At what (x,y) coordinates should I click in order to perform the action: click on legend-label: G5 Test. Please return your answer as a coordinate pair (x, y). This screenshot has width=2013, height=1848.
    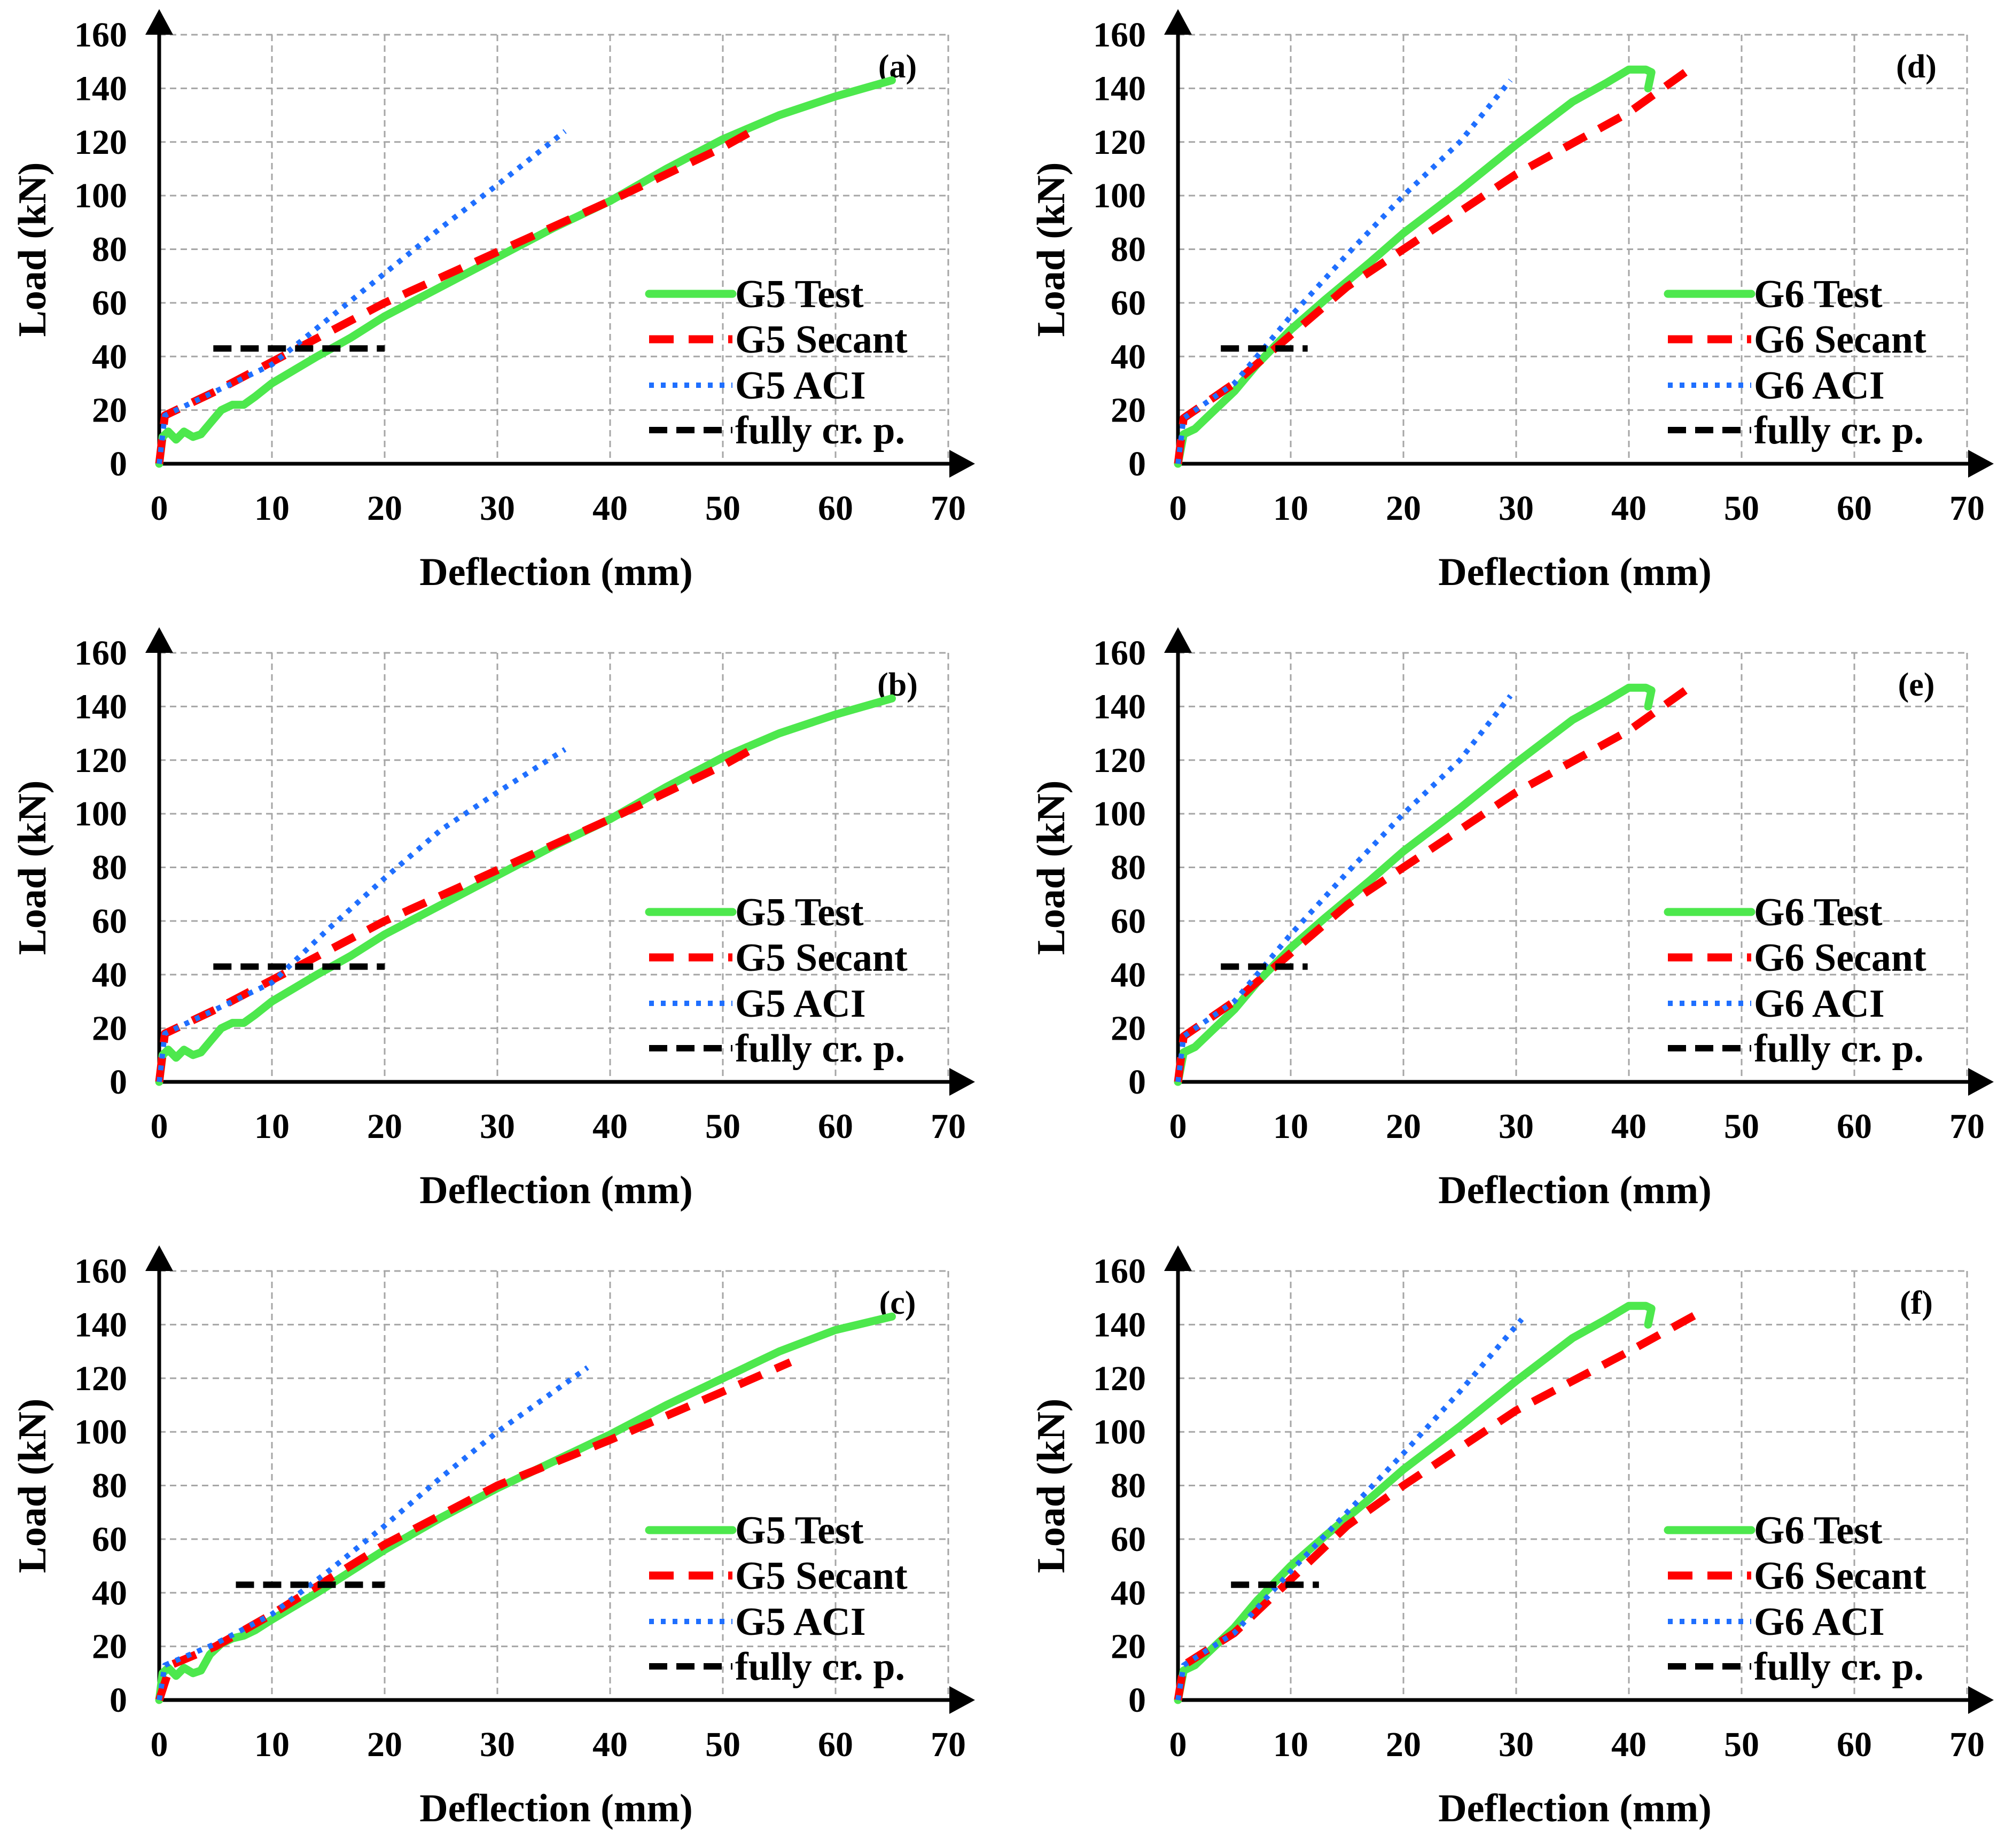
    Looking at the image, I should click on (799, 913).